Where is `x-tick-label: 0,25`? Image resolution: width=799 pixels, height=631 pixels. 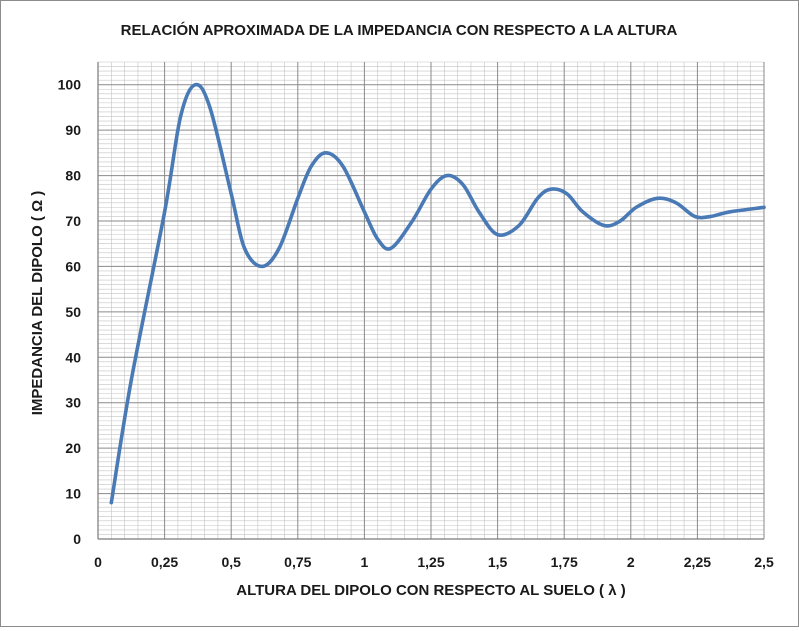 x-tick-label: 0,25 is located at coordinates (164, 562).